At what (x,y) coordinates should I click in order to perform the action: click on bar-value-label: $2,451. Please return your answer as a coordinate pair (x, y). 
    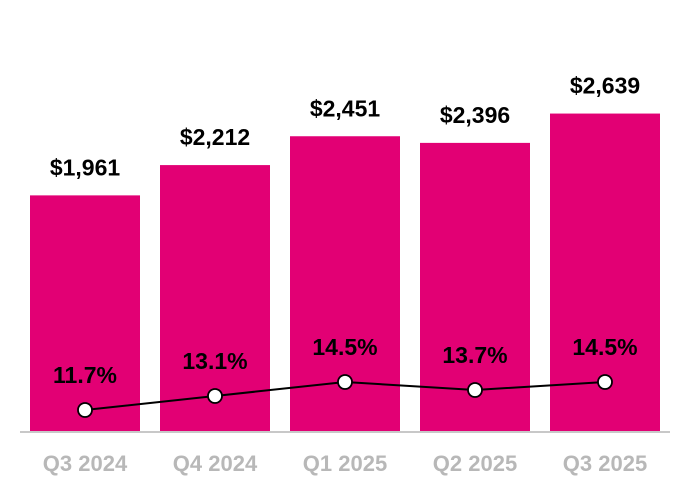
    Looking at the image, I should click on (345, 108).